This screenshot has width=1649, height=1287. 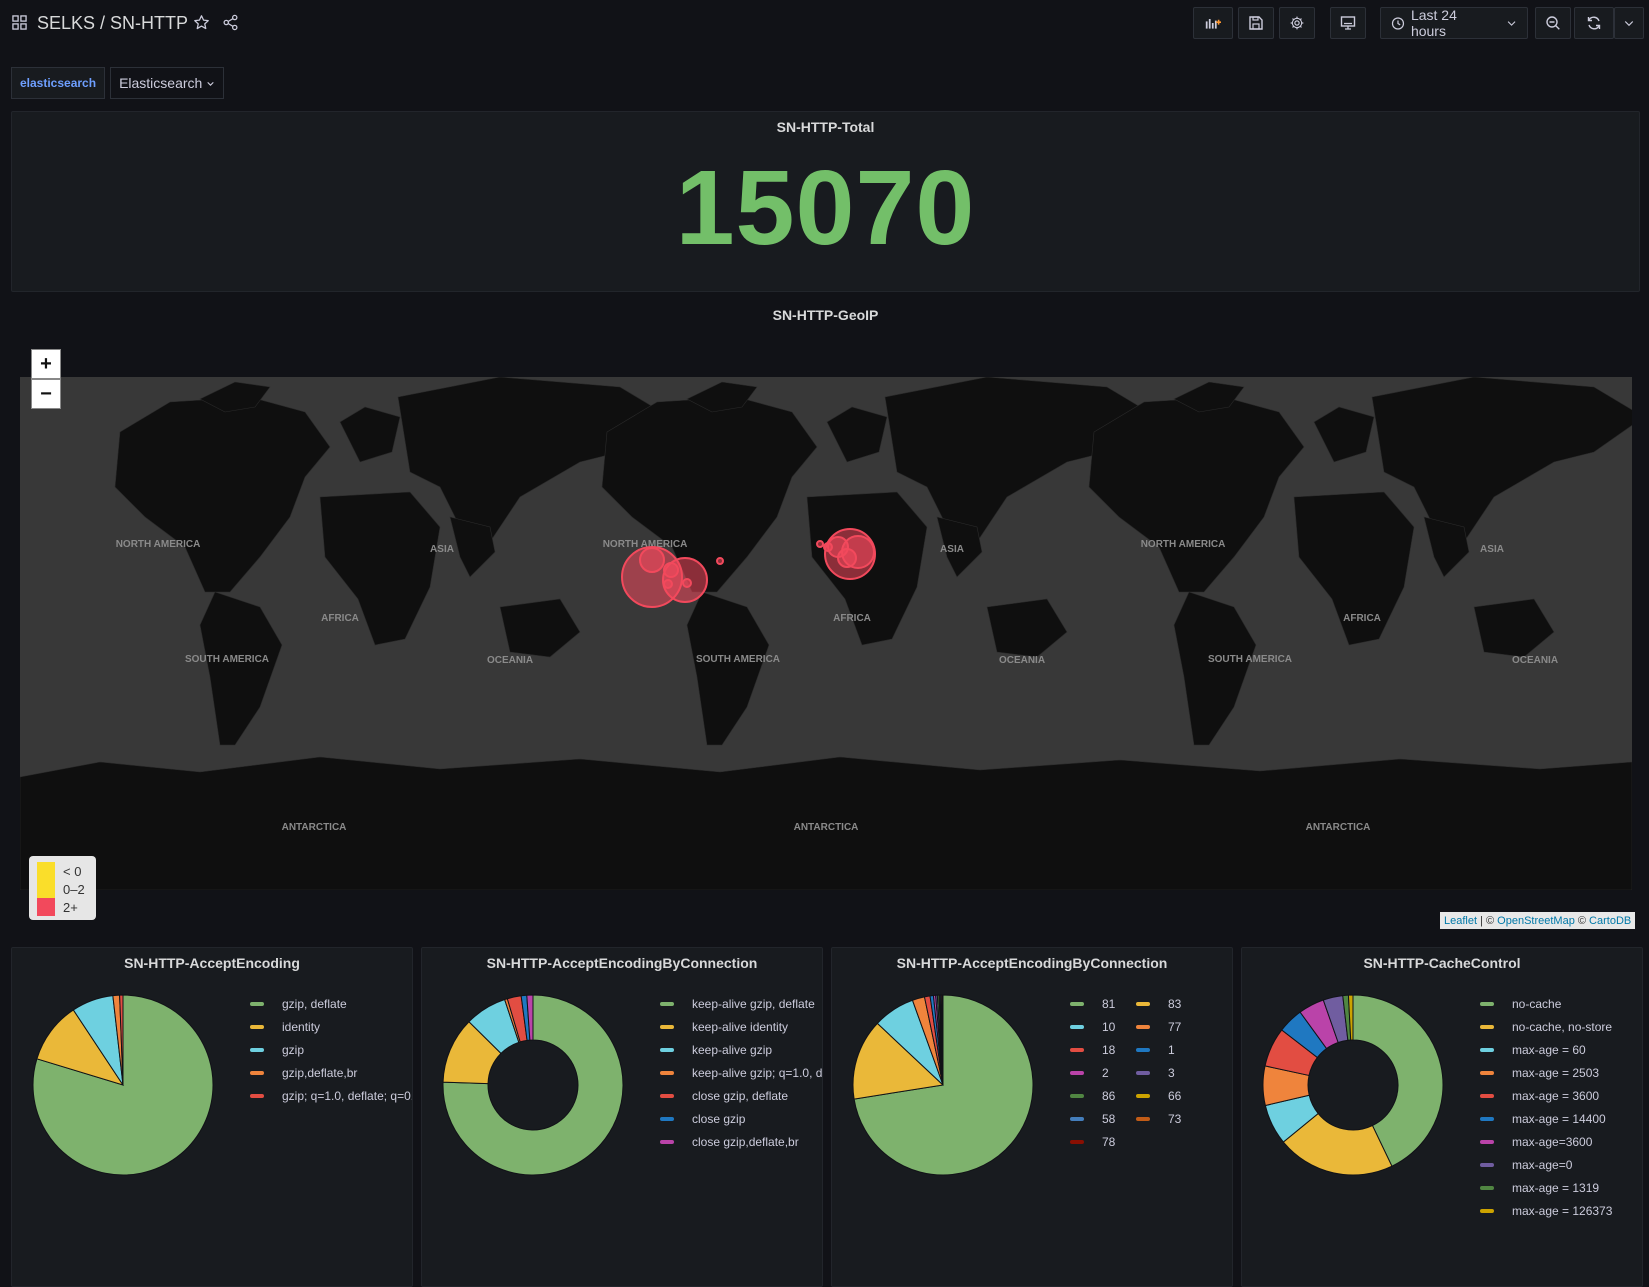 I want to click on legend-item: gzip,deflate,br, so click(x=331, y=1072).